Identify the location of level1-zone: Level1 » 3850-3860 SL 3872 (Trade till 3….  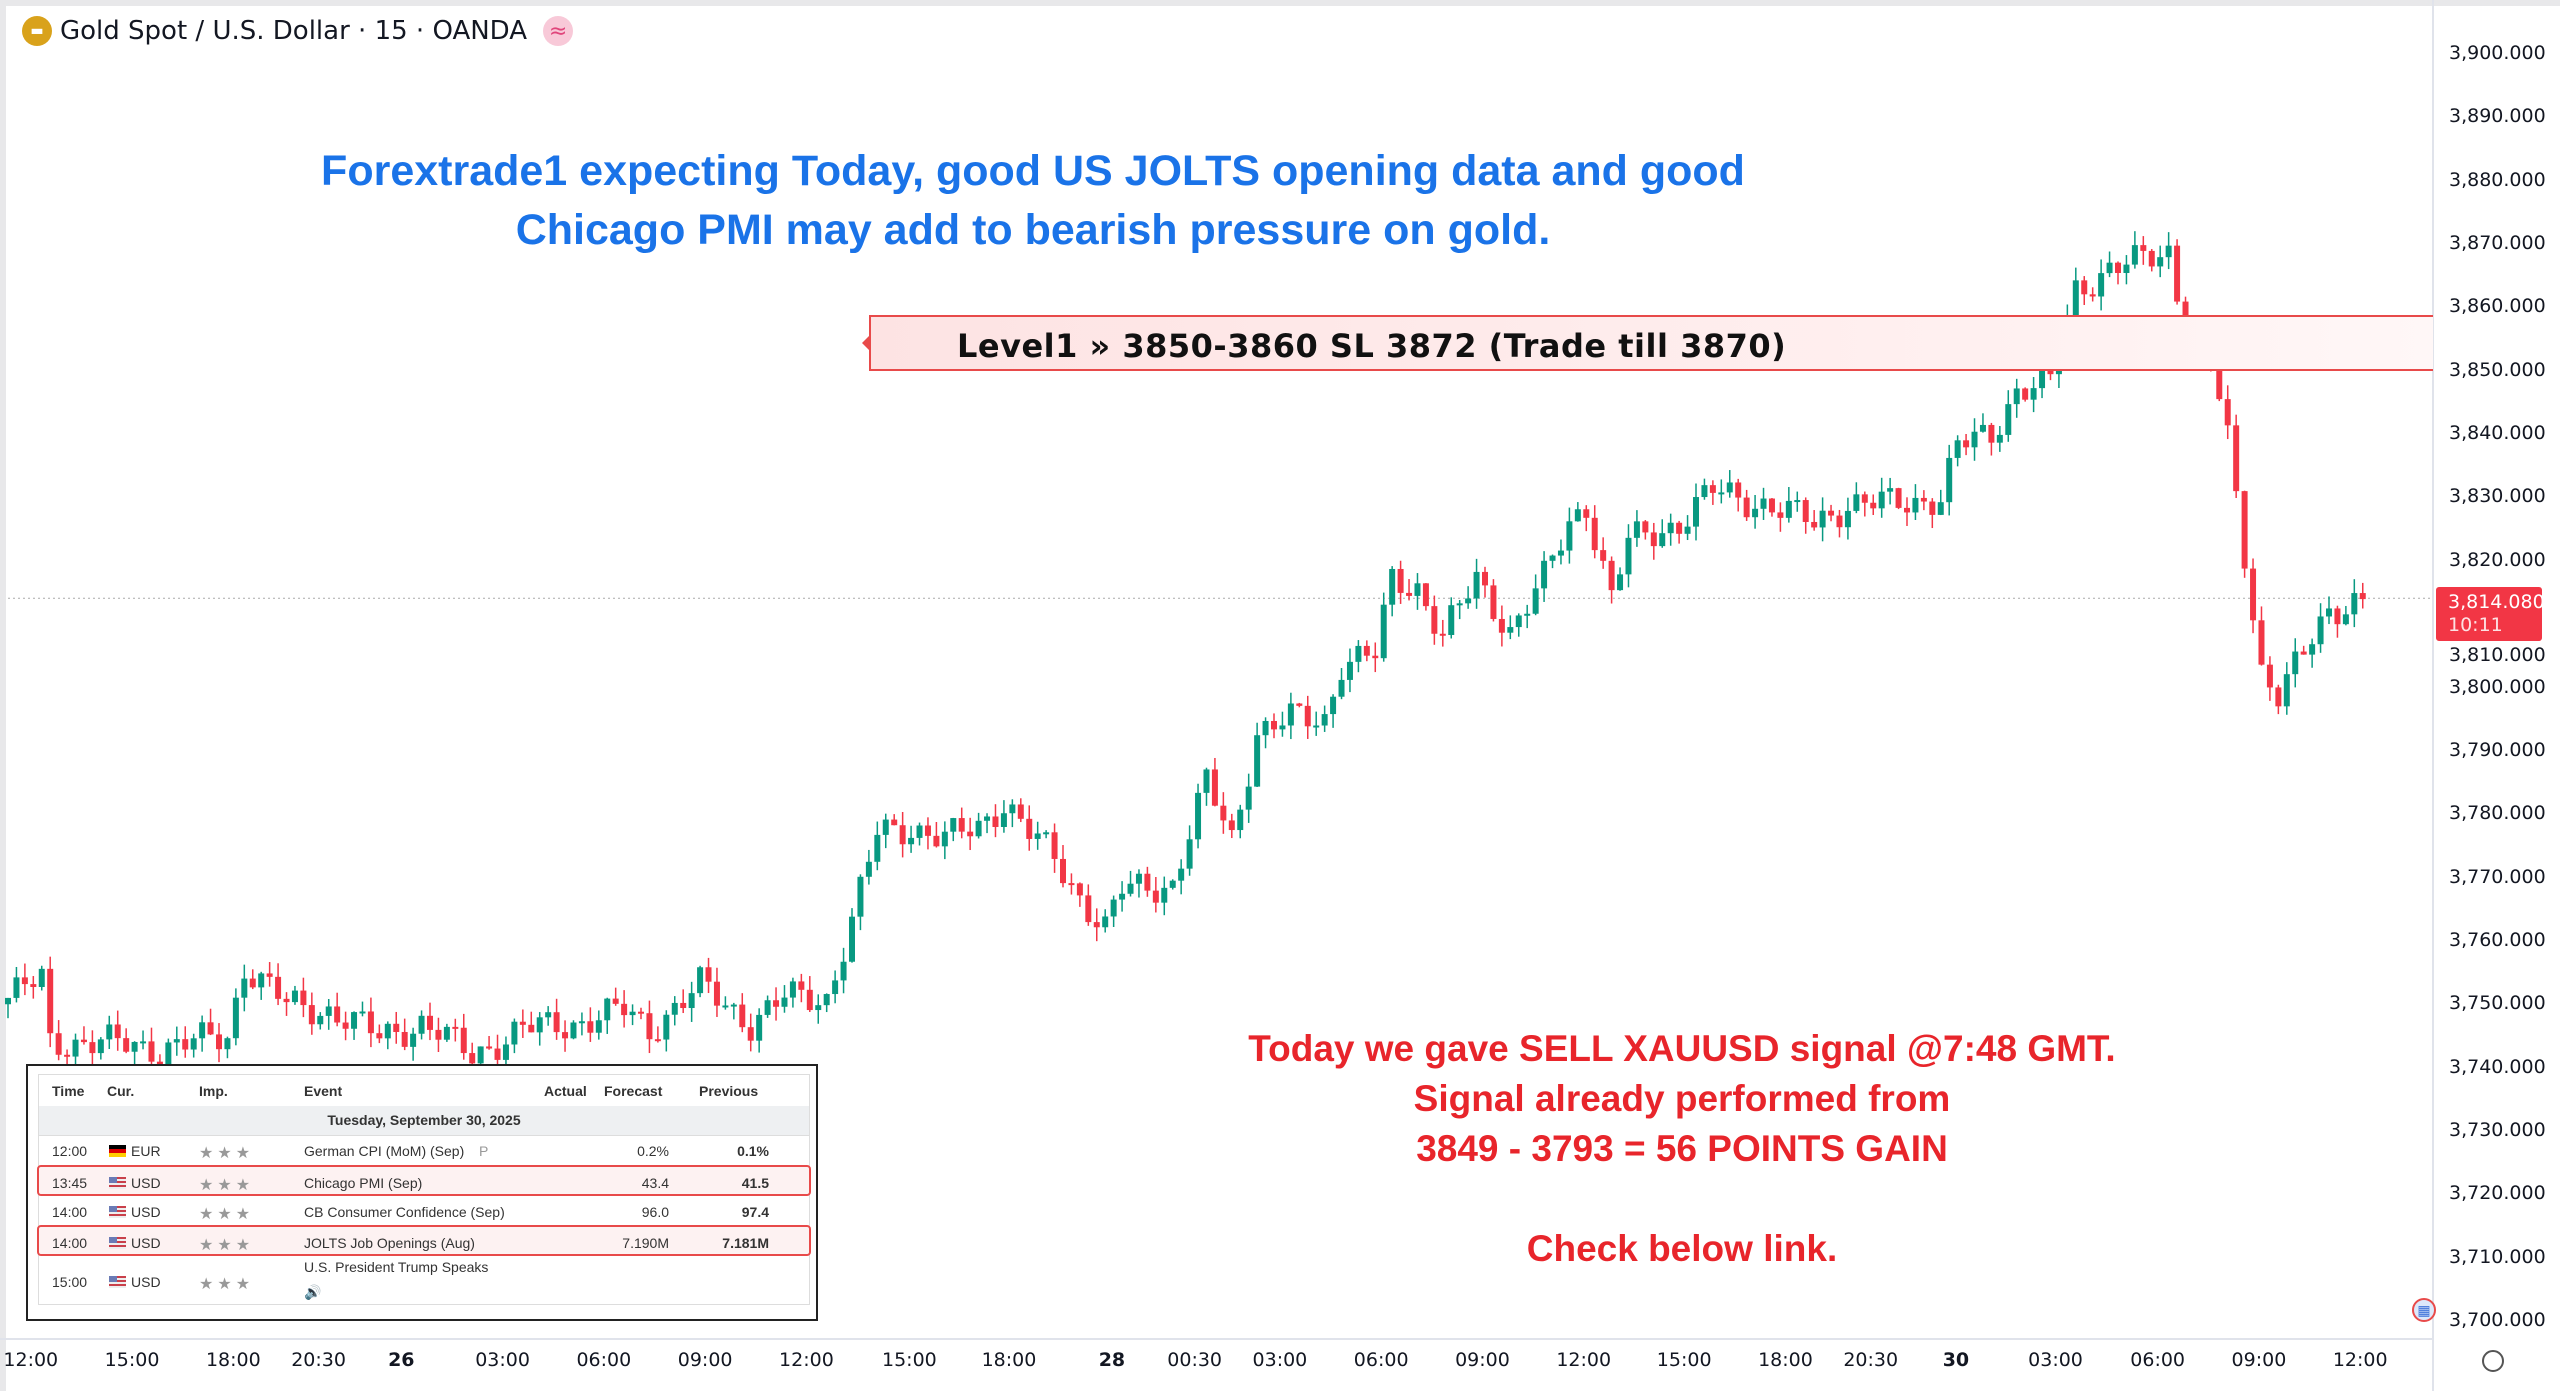
(1651, 343).